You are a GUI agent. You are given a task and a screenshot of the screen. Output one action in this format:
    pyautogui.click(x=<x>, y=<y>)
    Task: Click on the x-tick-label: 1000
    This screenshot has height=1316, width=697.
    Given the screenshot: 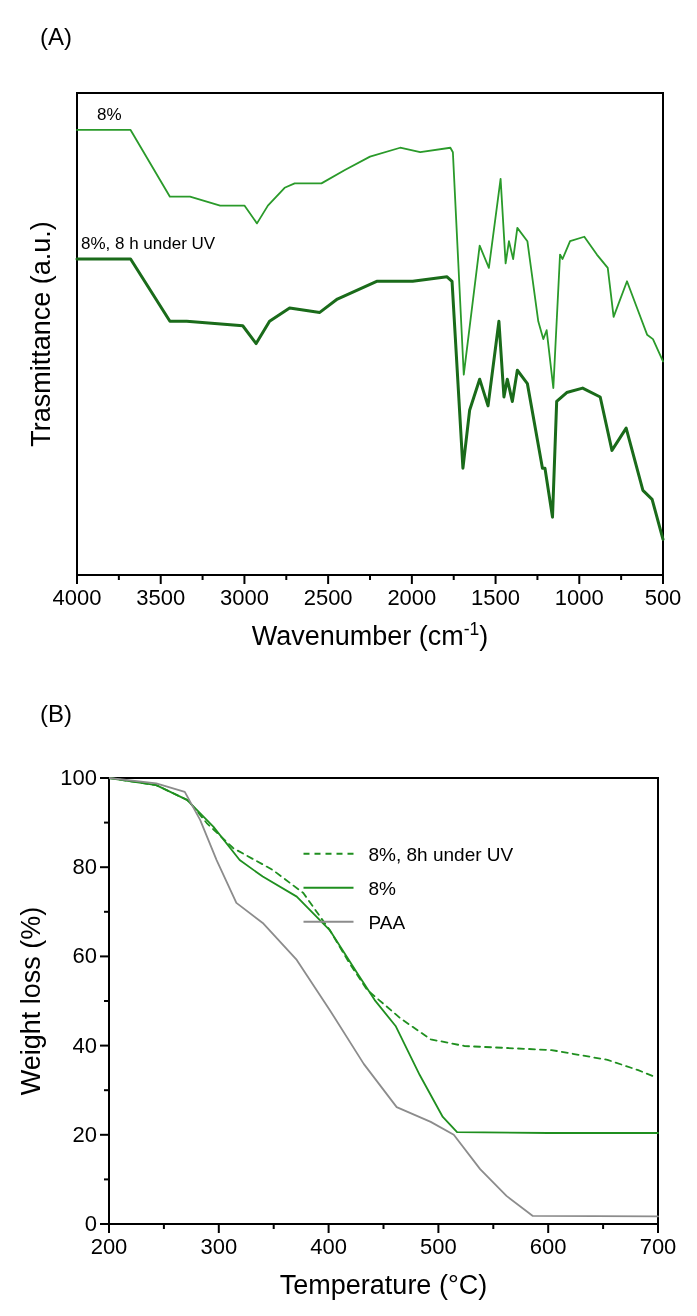 What is the action you would take?
    pyautogui.click(x=579, y=597)
    